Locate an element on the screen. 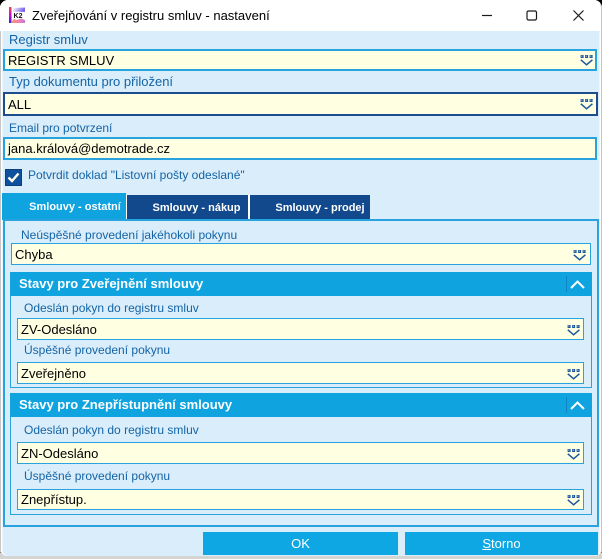 The height and width of the screenshot is (559, 602). svg-text: K2 is located at coordinates (18, 16).